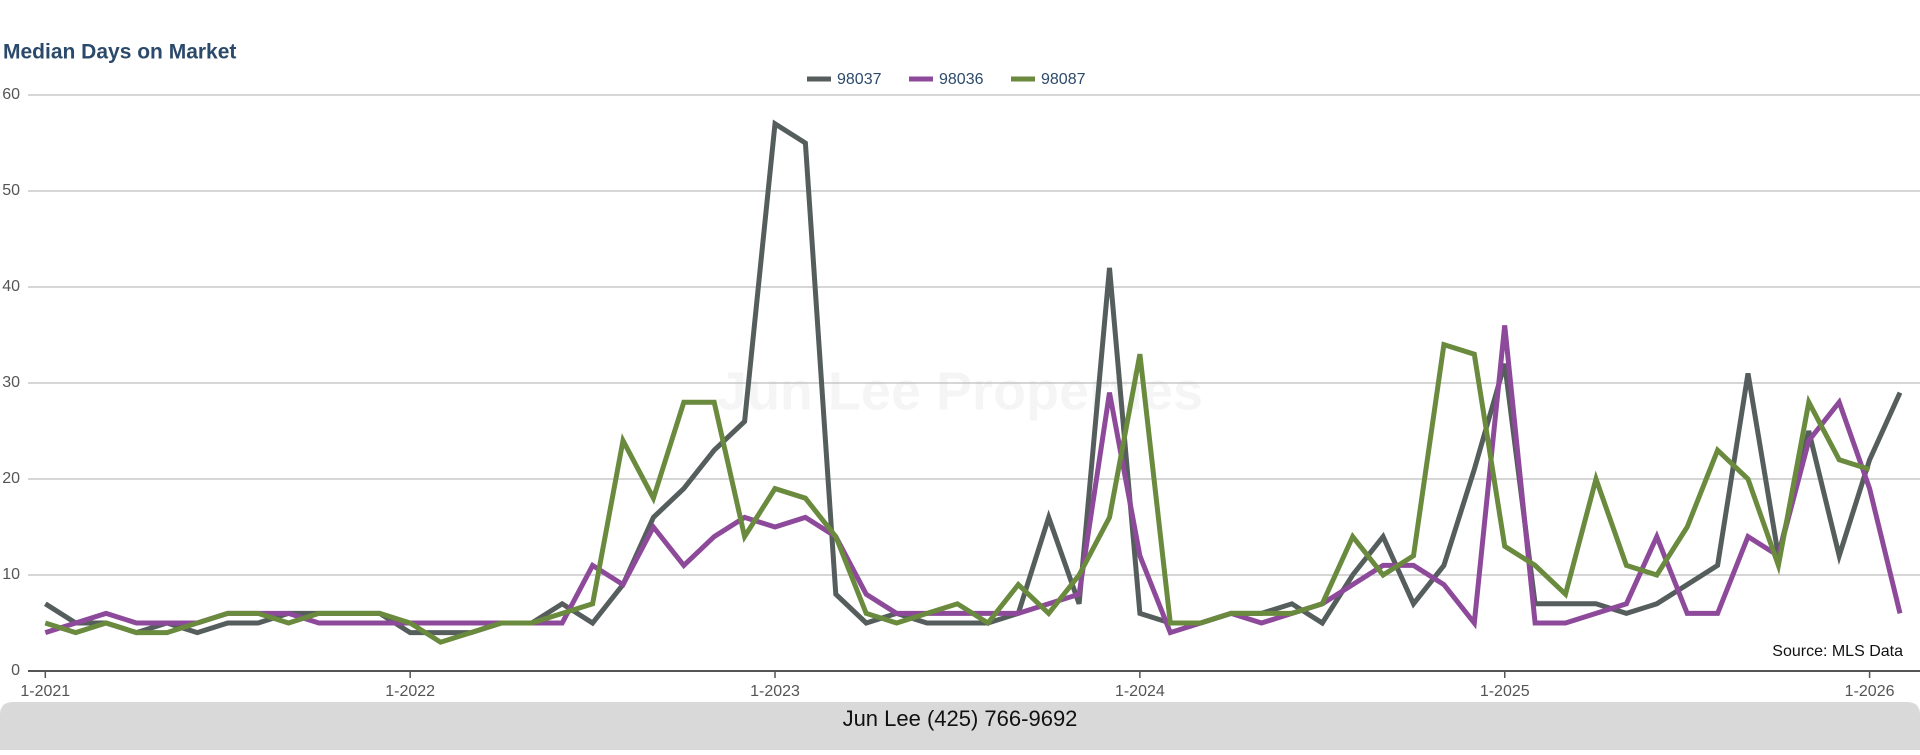 The height and width of the screenshot is (755, 1920). I want to click on legend-label: 98036, so click(961, 79).